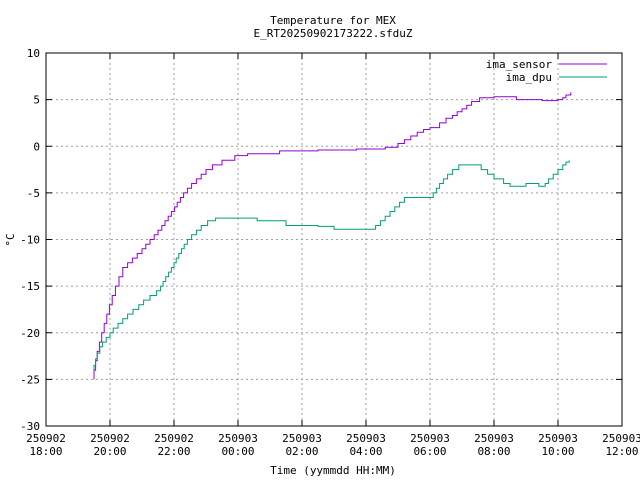 The width and height of the screenshot is (640, 480). What do you see at coordinates (333, 33) in the screenshot?
I see `chart-subtitle: E_RT20250902173222.sfduZ` at bounding box center [333, 33].